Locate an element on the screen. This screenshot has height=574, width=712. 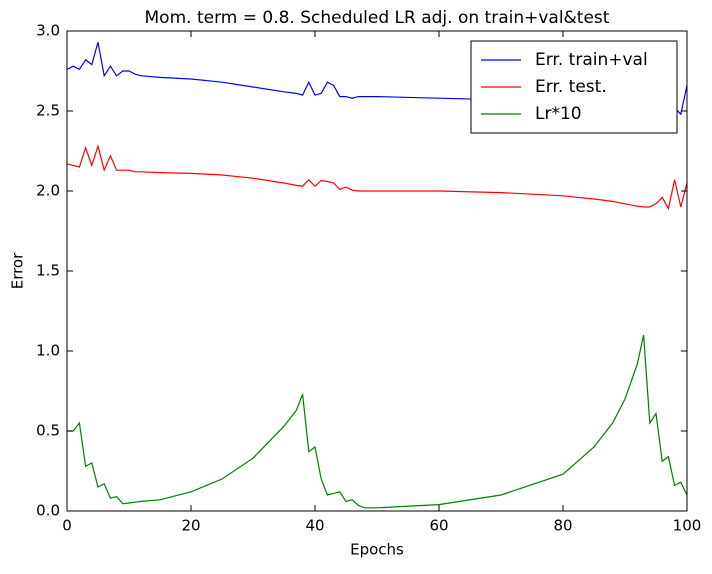
y-tick-label: 3.0 is located at coordinates (48, 31).